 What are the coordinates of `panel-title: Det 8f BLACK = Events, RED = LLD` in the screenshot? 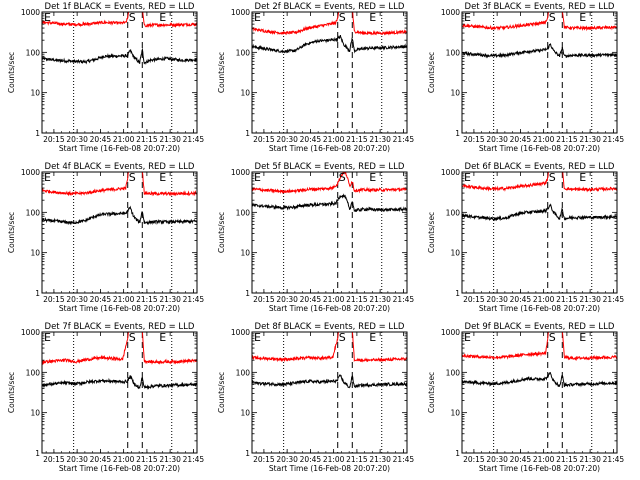 It's located at (330, 327).